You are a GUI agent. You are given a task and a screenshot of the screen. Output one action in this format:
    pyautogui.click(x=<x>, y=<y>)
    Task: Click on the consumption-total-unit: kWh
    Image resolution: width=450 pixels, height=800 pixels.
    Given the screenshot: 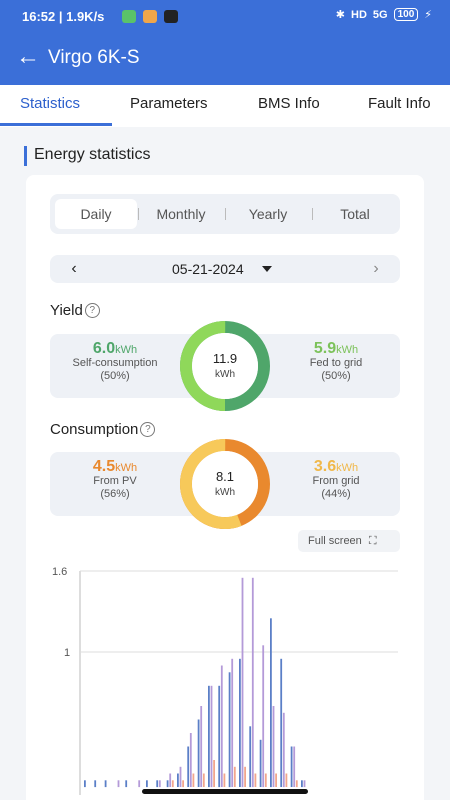 What is the action you would take?
    pyautogui.click(x=225, y=492)
    